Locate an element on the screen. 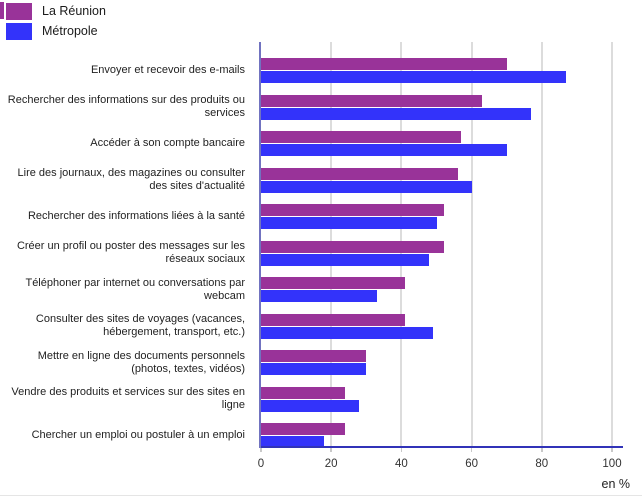 The image size is (642, 501). tick-label: 80 is located at coordinates (542, 464).